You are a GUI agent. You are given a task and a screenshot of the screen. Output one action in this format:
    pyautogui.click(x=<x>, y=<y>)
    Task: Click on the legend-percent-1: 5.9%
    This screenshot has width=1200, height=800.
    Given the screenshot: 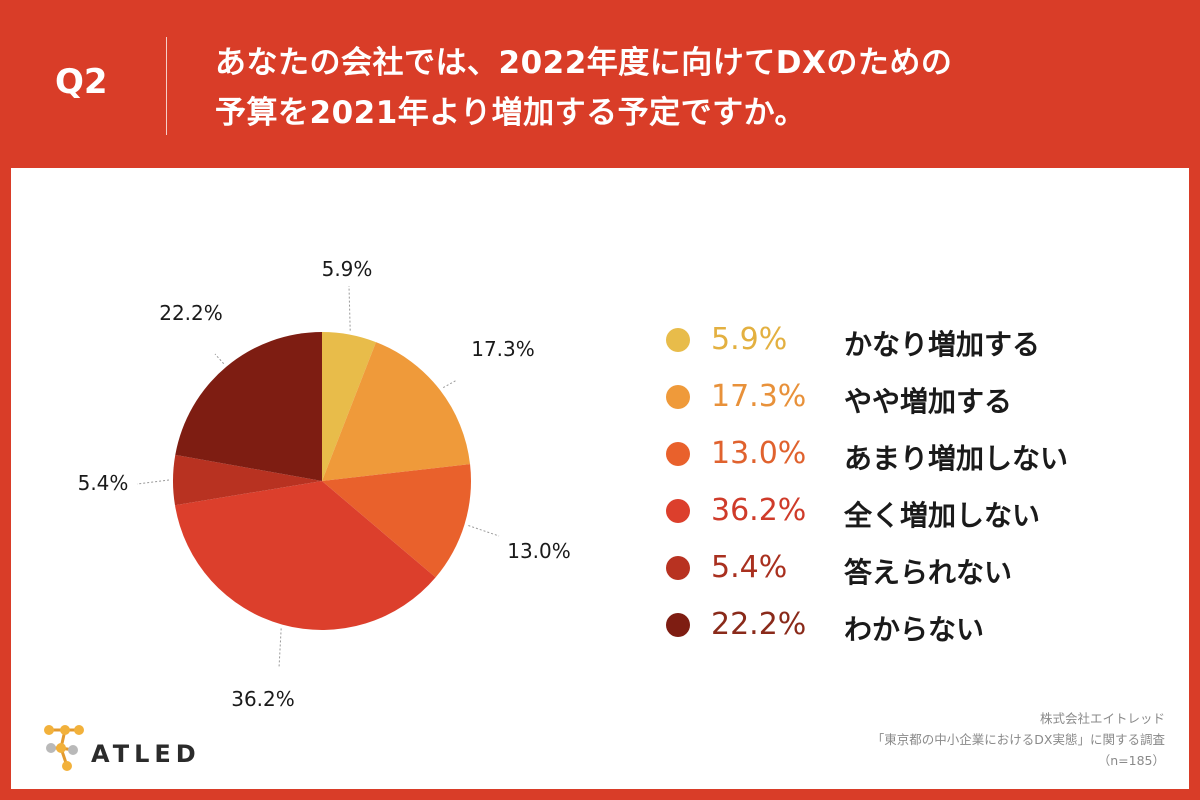 What is the action you would take?
    pyautogui.click(x=749, y=339)
    